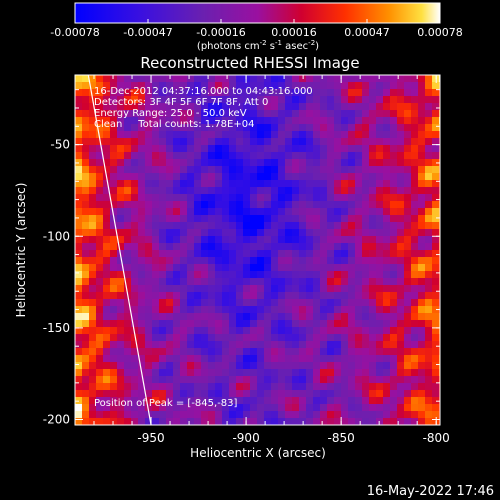 The height and width of the screenshot is (500, 500). What do you see at coordinates (367, 32) in the screenshot?
I see `colorbar-tick-label: 0.00047` at bounding box center [367, 32].